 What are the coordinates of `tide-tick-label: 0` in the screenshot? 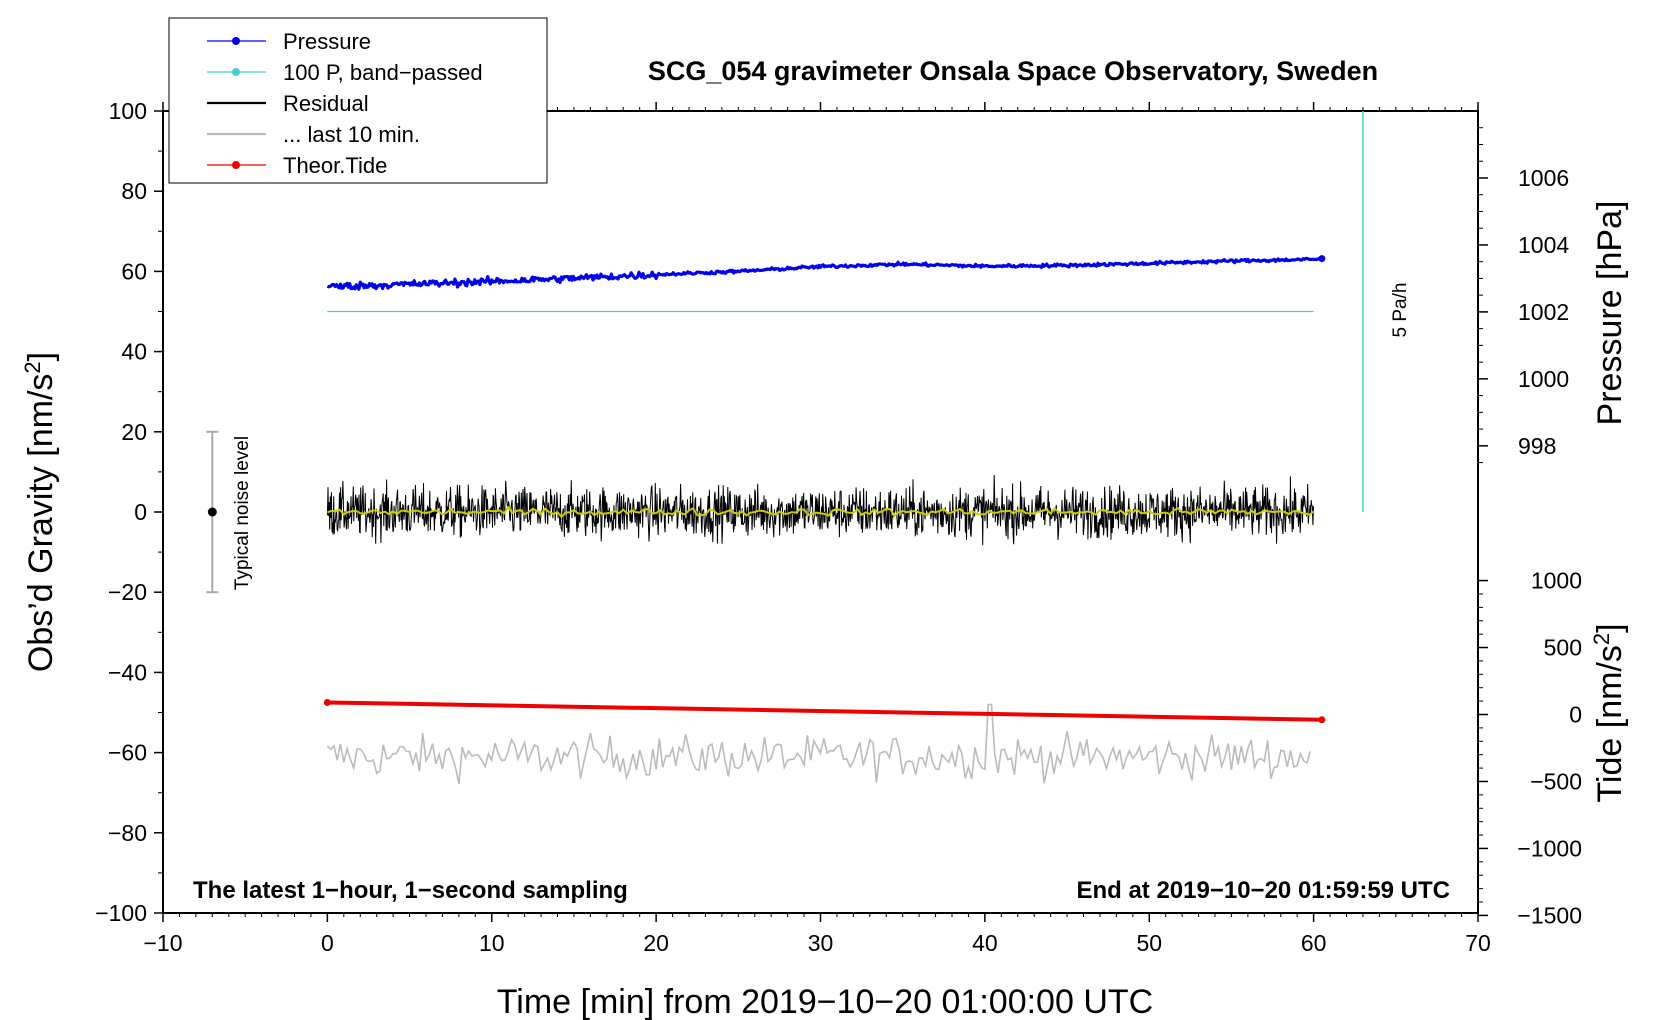 It's located at (1575, 715).